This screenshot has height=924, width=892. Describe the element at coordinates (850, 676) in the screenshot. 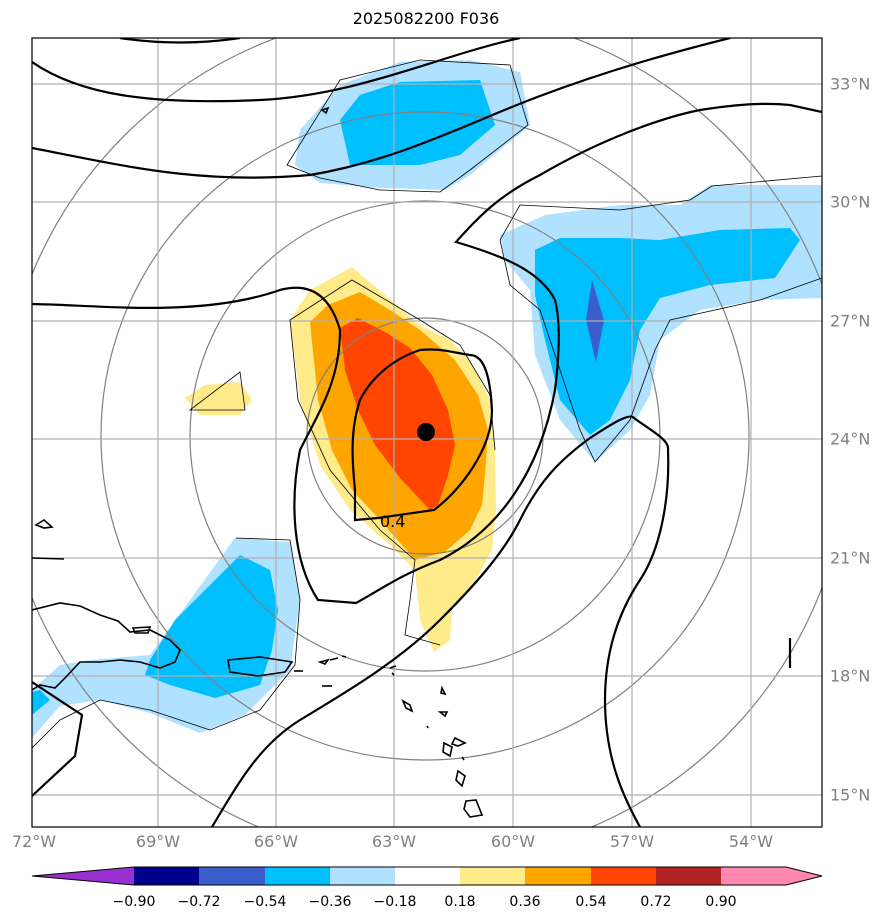

I see `lat-tick-label: 18°N` at that location.